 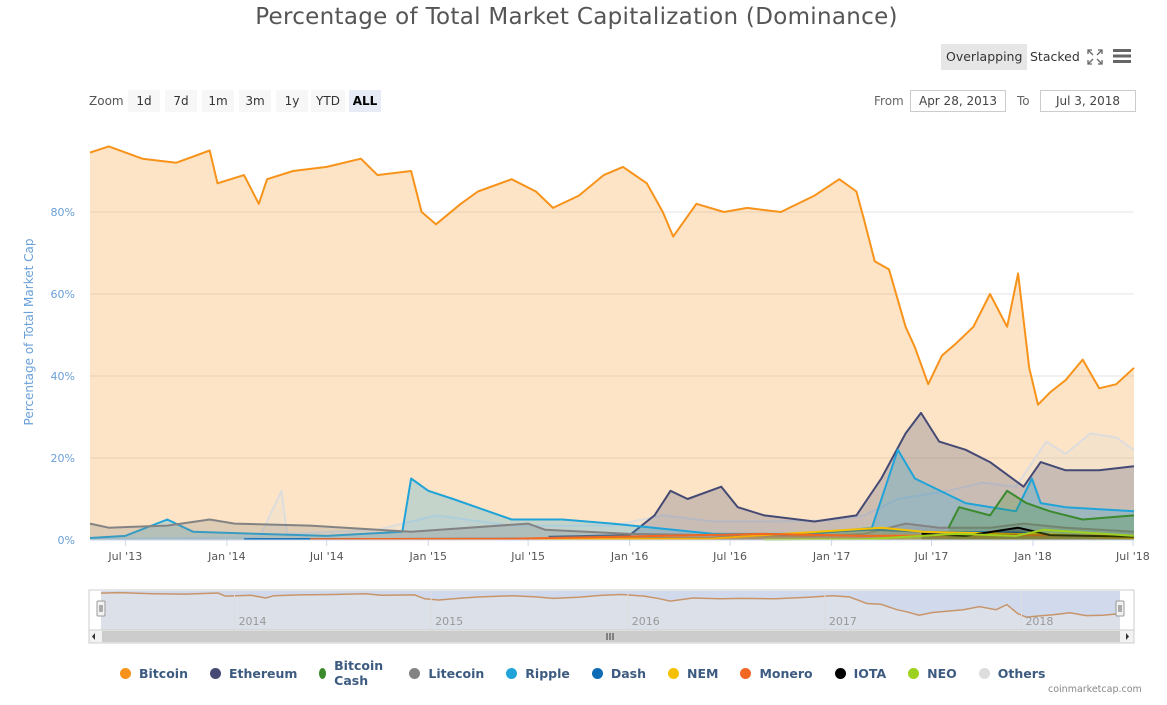 I want to click on legend-label: Bitcoin, so click(x=163, y=673).